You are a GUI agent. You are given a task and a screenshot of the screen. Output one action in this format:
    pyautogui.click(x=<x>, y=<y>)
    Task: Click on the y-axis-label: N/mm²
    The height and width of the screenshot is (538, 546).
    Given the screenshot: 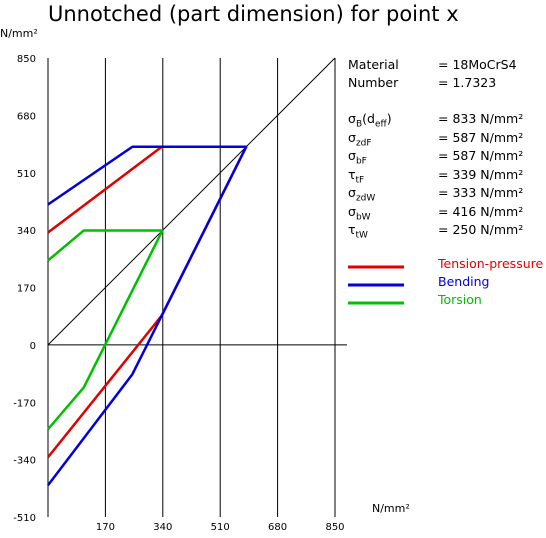 What is the action you would take?
    pyautogui.click(x=19, y=33)
    